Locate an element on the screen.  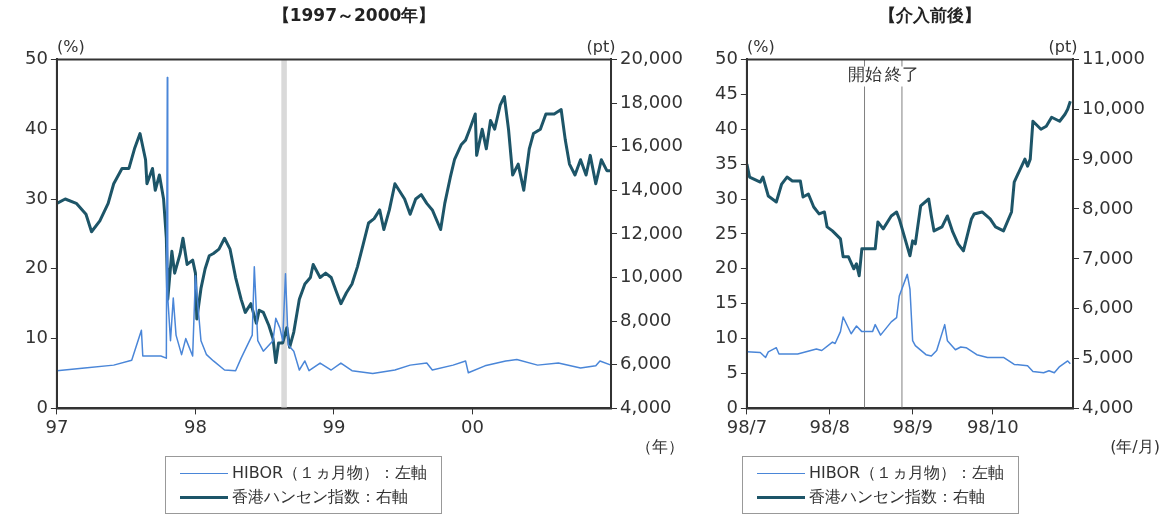
x-tick-label: 98/8 is located at coordinates (829, 426).